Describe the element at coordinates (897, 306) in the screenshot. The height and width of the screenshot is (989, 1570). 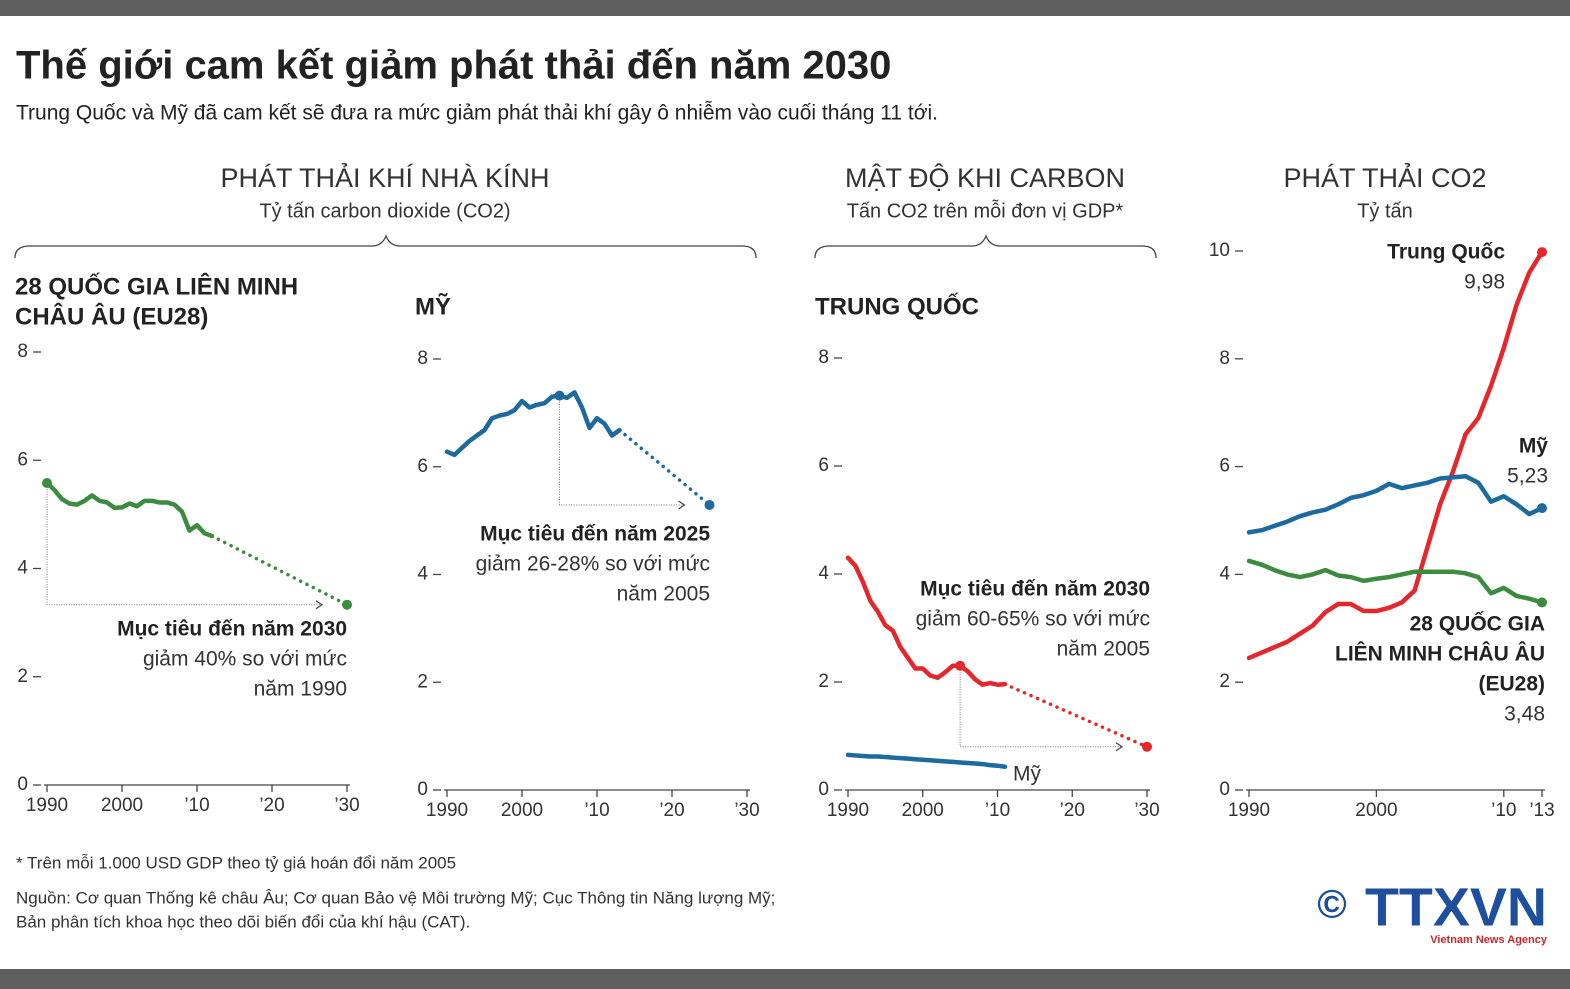
I see `chart-title: TRUNG QUỐC` at that location.